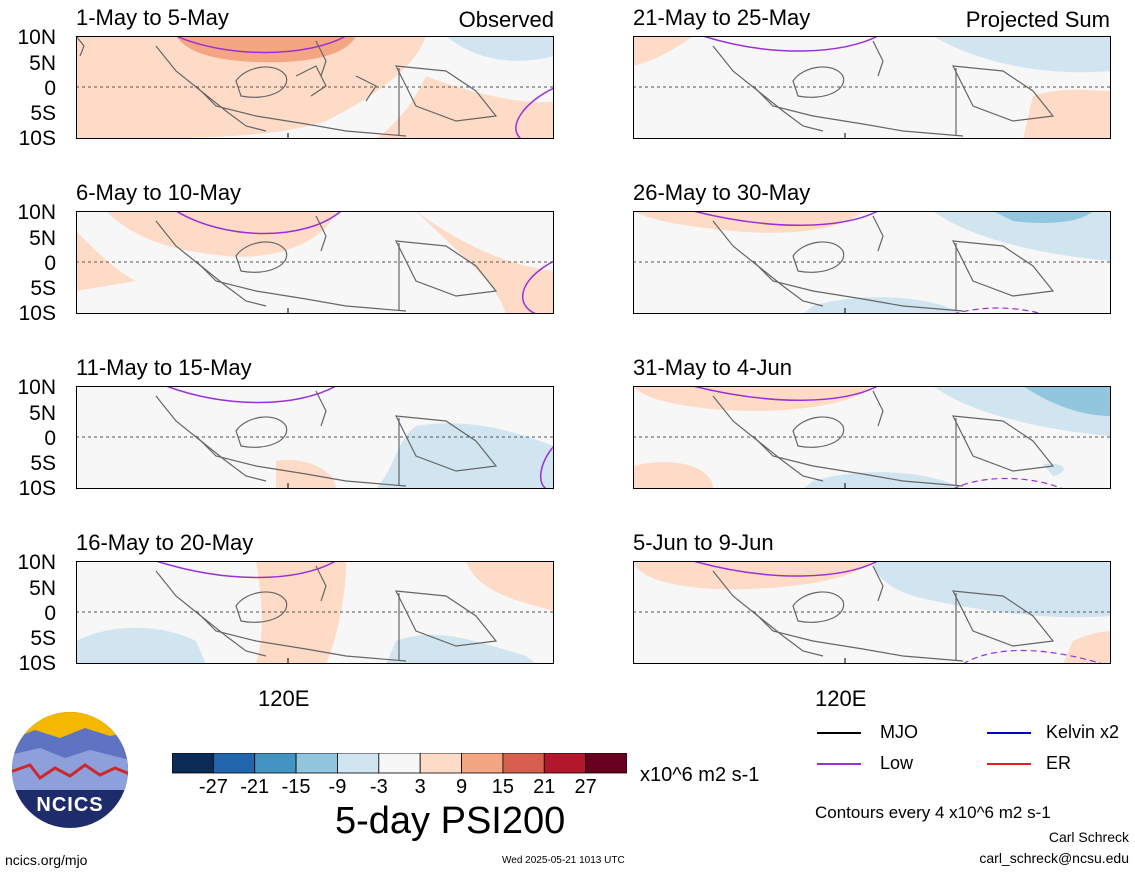 Image resolution: width=1135 pixels, height=873 pixels. What do you see at coordinates (164, 367) in the screenshot?
I see `panel-title: 11-May to 15-May` at bounding box center [164, 367].